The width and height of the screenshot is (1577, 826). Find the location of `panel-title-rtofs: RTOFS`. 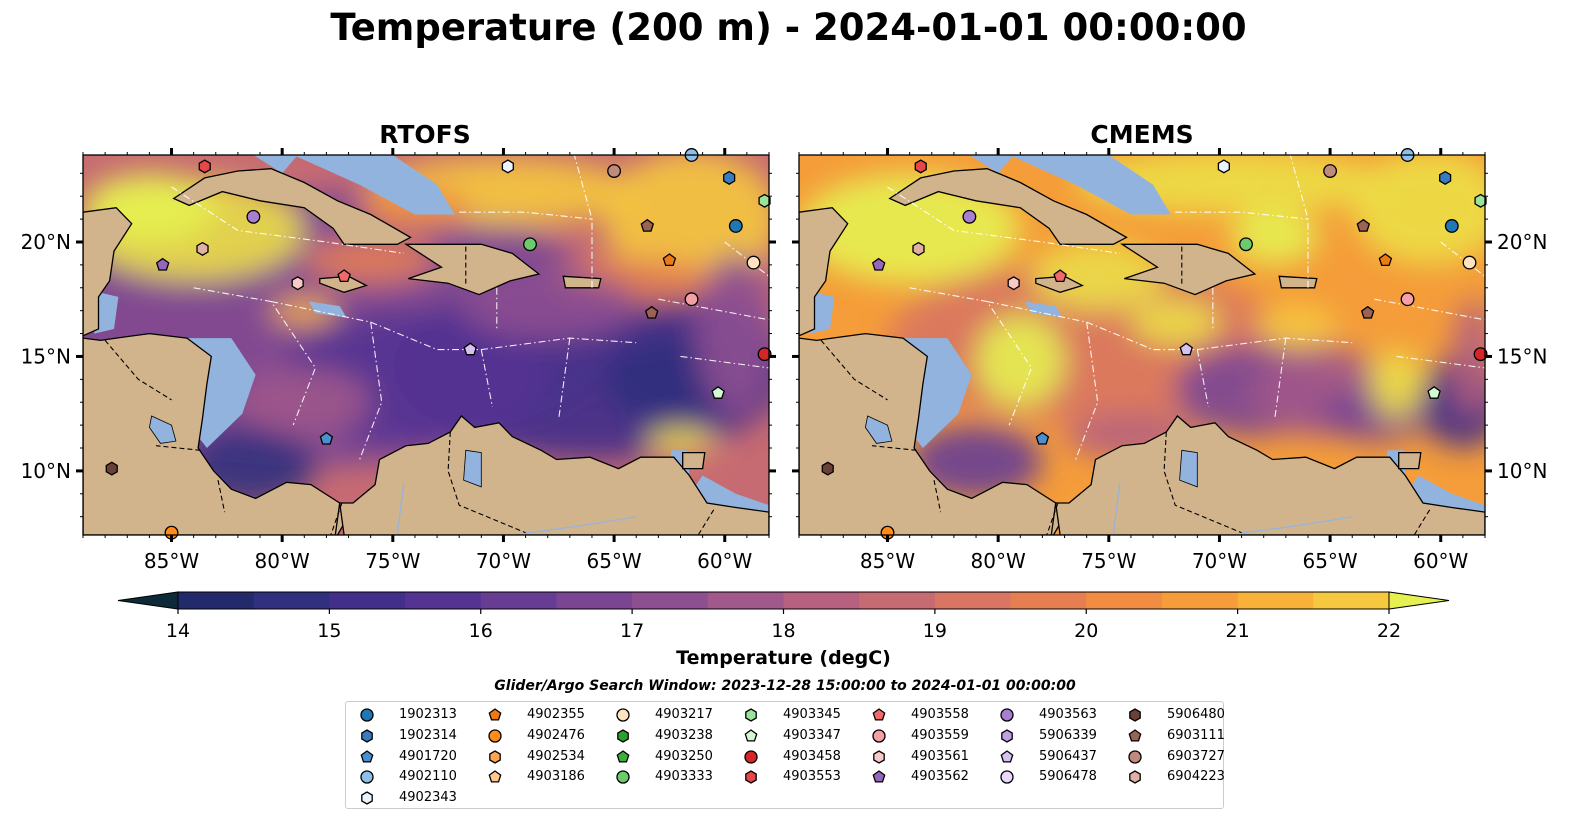

panel-title-rtofs: RTOFS is located at coordinates (425, 134).